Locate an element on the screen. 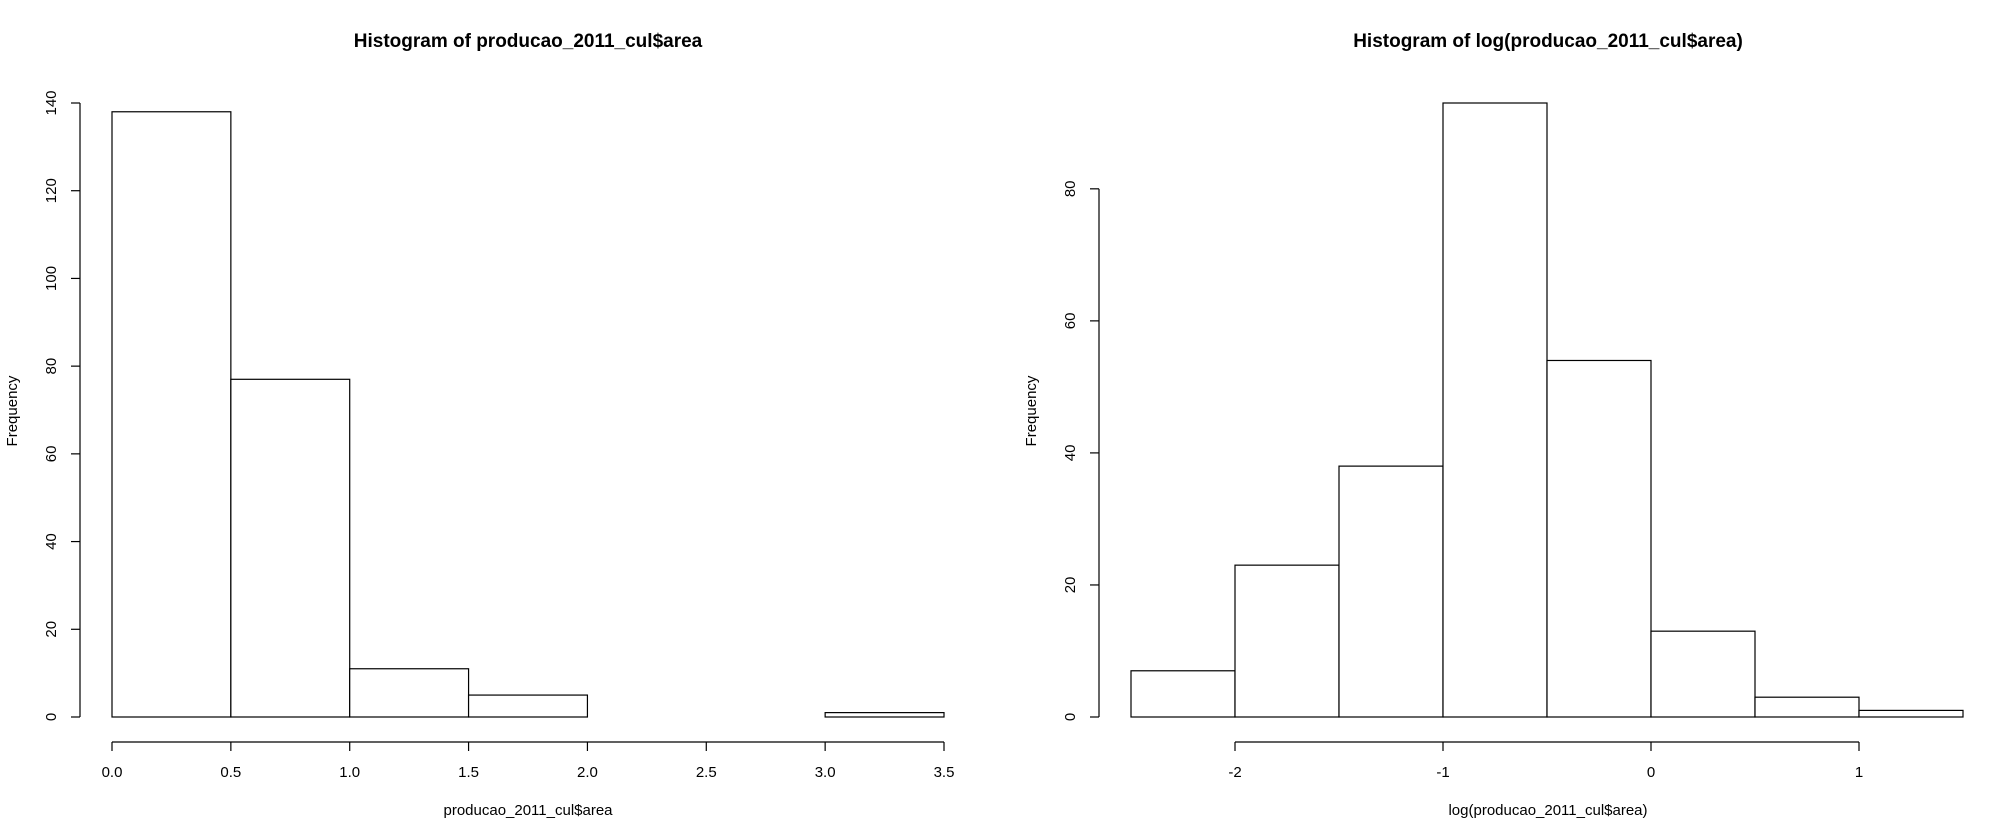 The width and height of the screenshot is (2011, 831). x-tick-label: 1.5 is located at coordinates (468, 772).